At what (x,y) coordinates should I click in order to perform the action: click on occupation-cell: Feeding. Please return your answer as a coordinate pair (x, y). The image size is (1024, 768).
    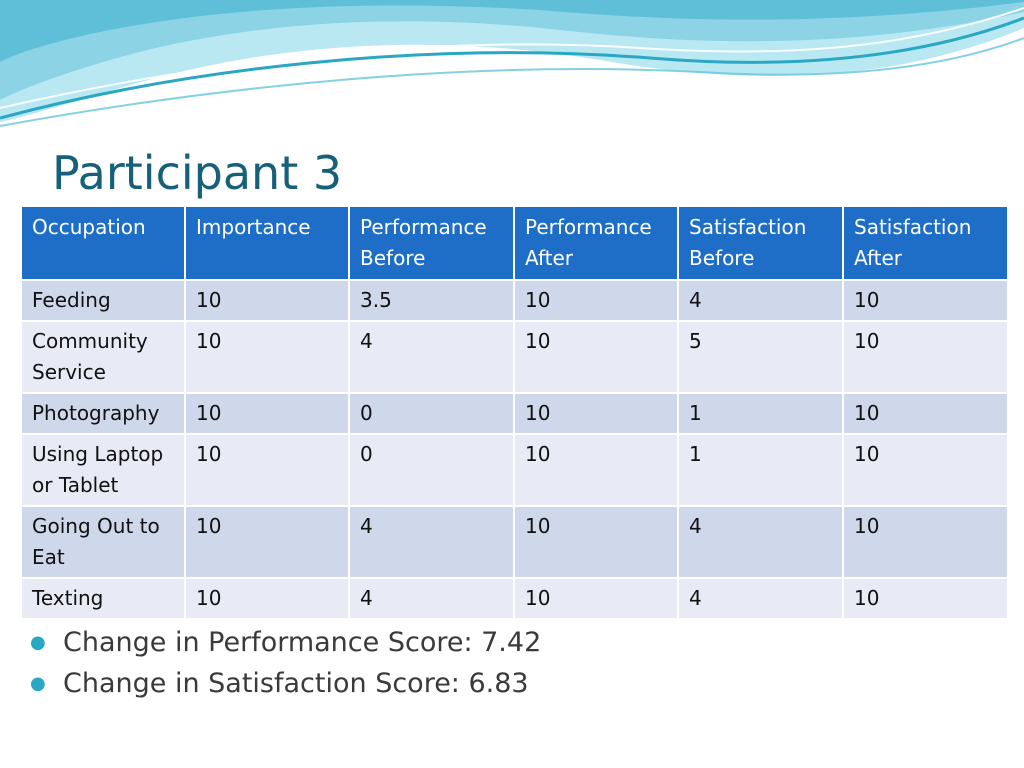
    Looking at the image, I should click on (103, 300).